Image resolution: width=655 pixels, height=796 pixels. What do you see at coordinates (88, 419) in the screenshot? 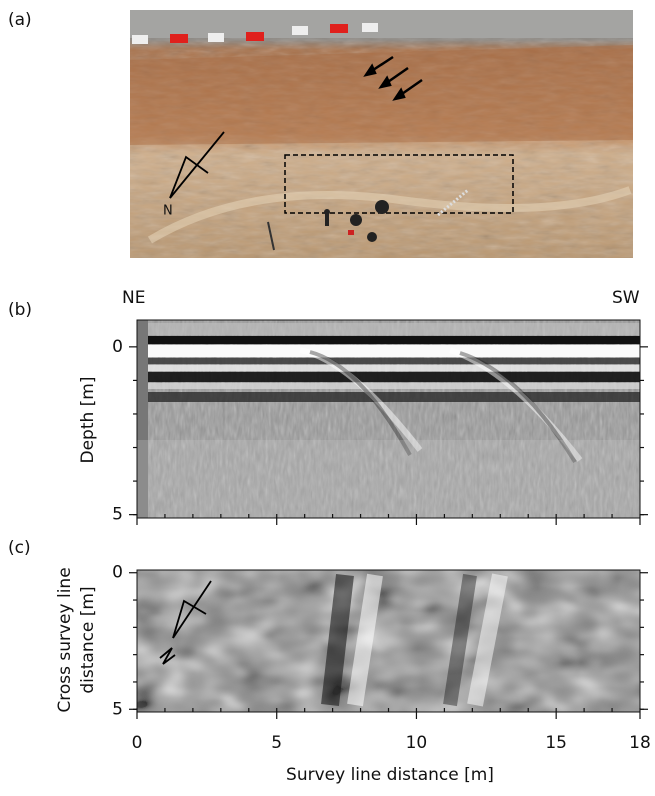
I see `y-axis-label: Depth [m]` at bounding box center [88, 419].